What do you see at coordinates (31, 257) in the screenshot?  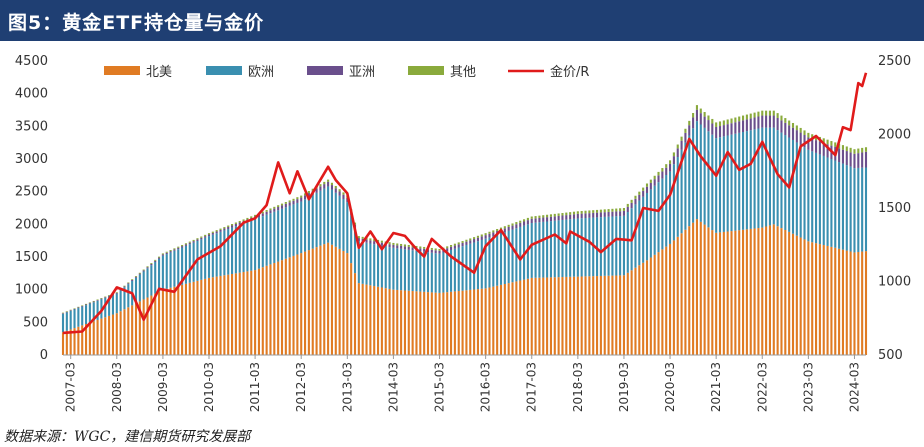 I see `left-axis-tick-label: 1500` at bounding box center [31, 257].